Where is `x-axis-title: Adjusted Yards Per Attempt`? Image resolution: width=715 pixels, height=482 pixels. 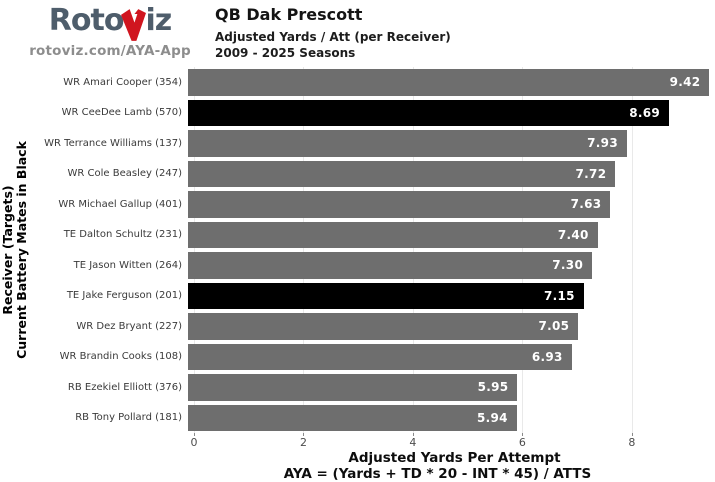 x-axis-title: Adjusted Yards Per Attempt is located at coordinates (454, 458).